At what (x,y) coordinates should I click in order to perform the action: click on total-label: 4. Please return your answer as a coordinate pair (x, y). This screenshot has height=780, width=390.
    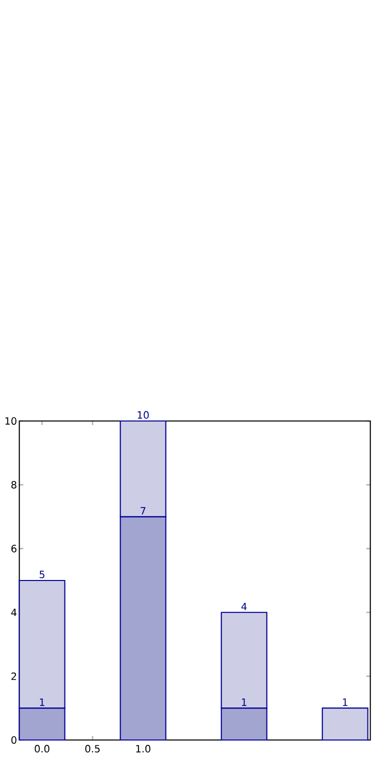
    Looking at the image, I should click on (244, 606).